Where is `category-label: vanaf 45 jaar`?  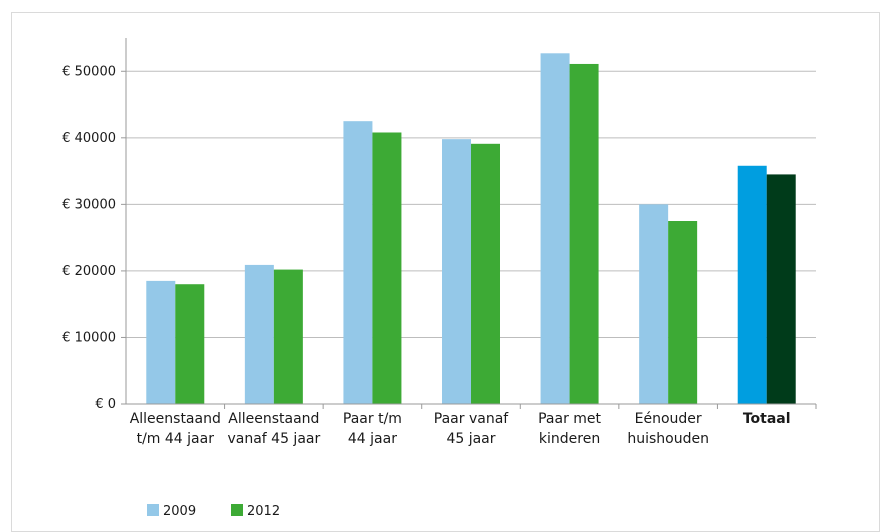
category-label: vanaf 45 jaar is located at coordinates (273, 439).